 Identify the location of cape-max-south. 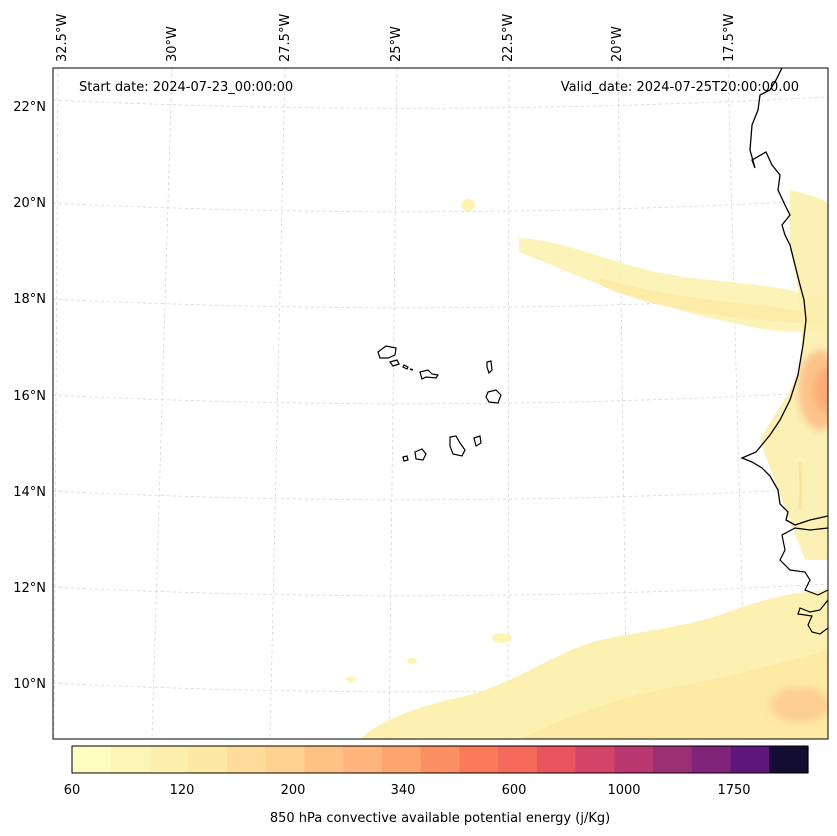
(799, 705).